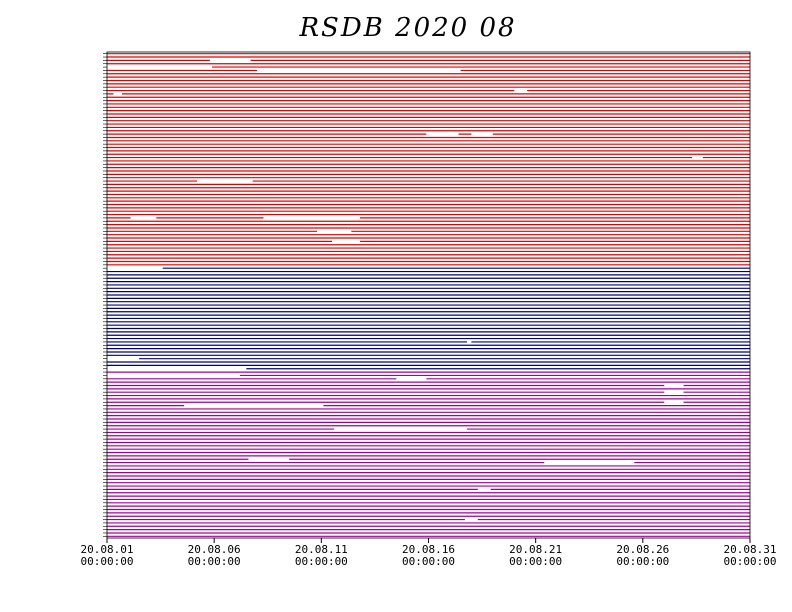  Describe the element at coordinates (428, 549) in the screenshot. I see `x-tick-label: 20.08.16` at that location.